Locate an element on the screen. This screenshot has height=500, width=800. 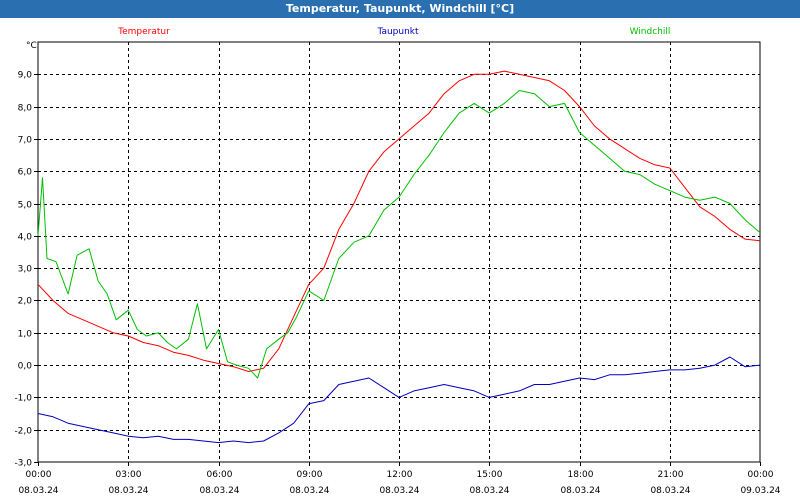
x-tick-time: 12:00 is located at coordinates (400, 475).